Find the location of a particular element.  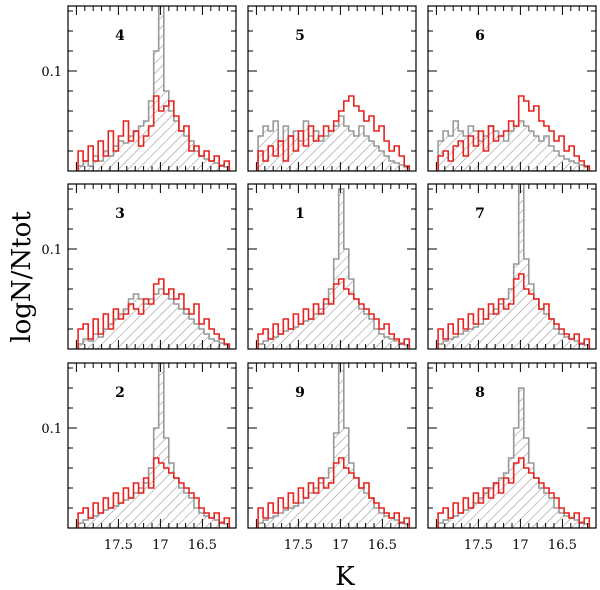

panel-2: 2 0.1 17.5 17 16.5 is located at coordinates (139, 457).